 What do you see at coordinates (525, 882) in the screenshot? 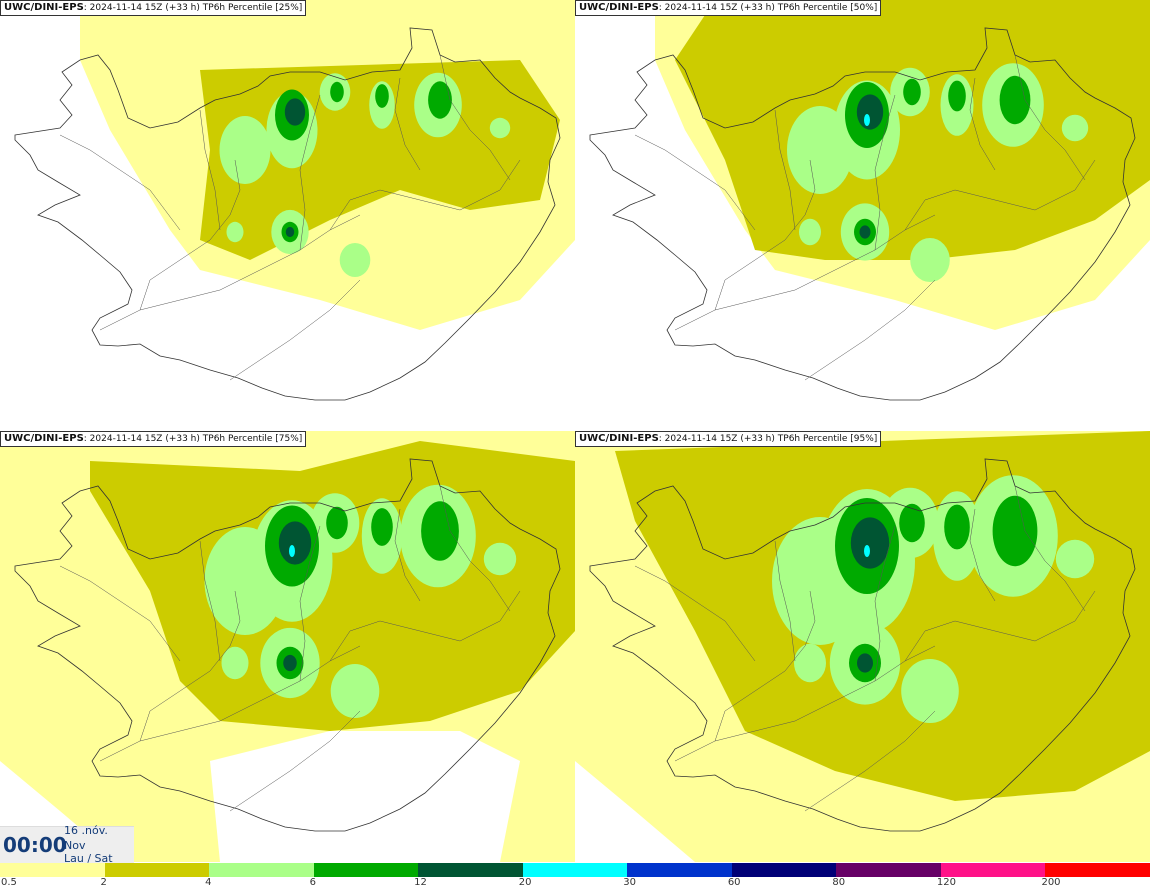
I see `legend-tick-label: 20` at bounding box center [525, 882].